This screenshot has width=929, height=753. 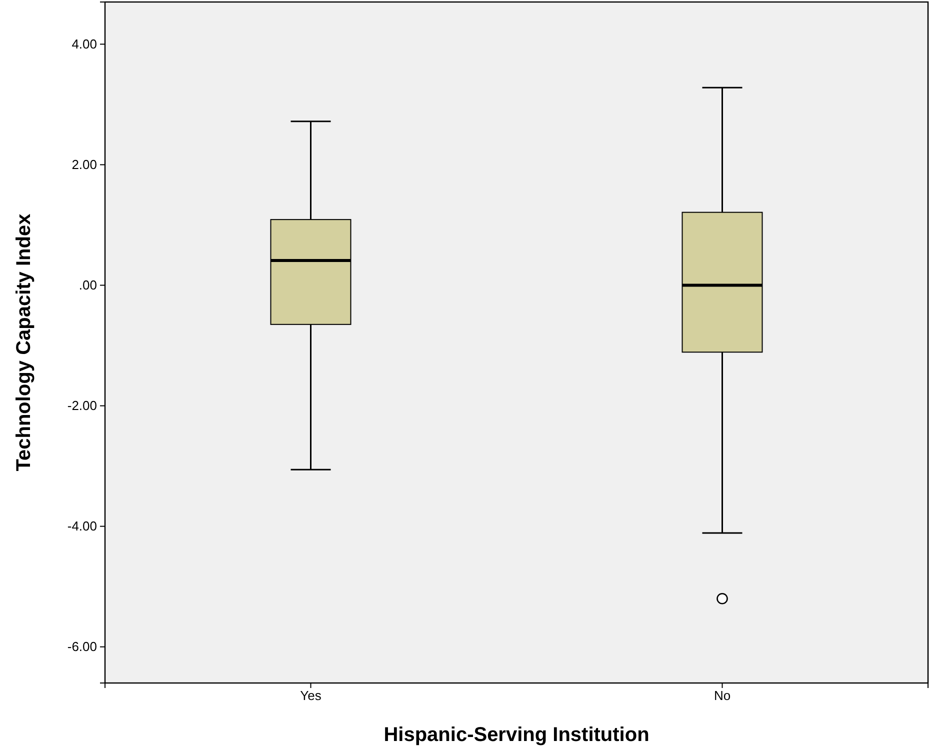 What do you see at coordinates (24, 343) in the screenshot?
I see `y-axis-title: Technology Capacity Index` at bounding box center [24, 343].